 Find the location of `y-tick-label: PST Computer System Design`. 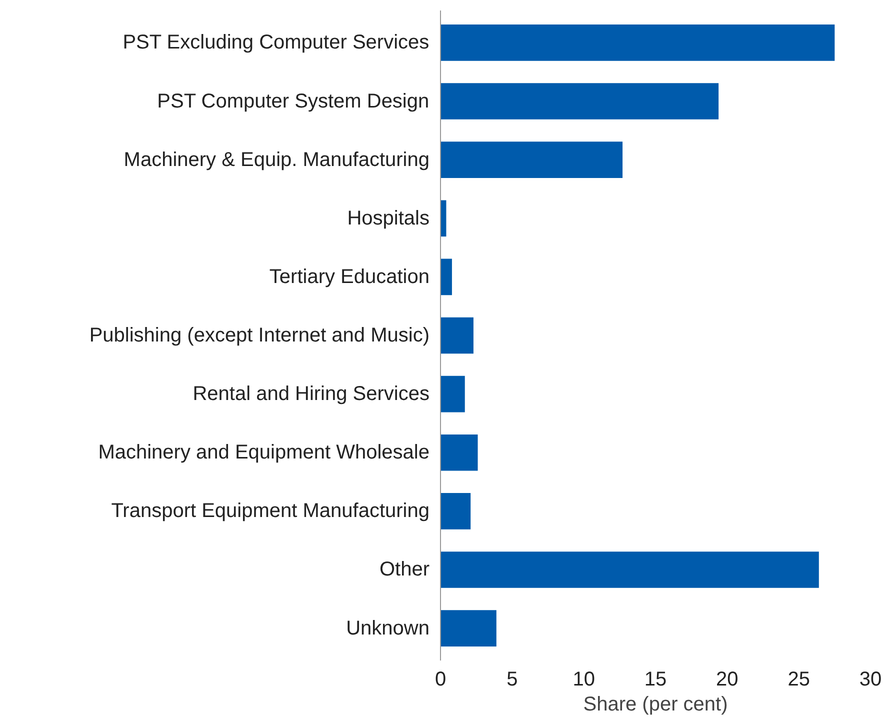

y-tick-label: PST Computer System Design is located at coordinates (293, 101).